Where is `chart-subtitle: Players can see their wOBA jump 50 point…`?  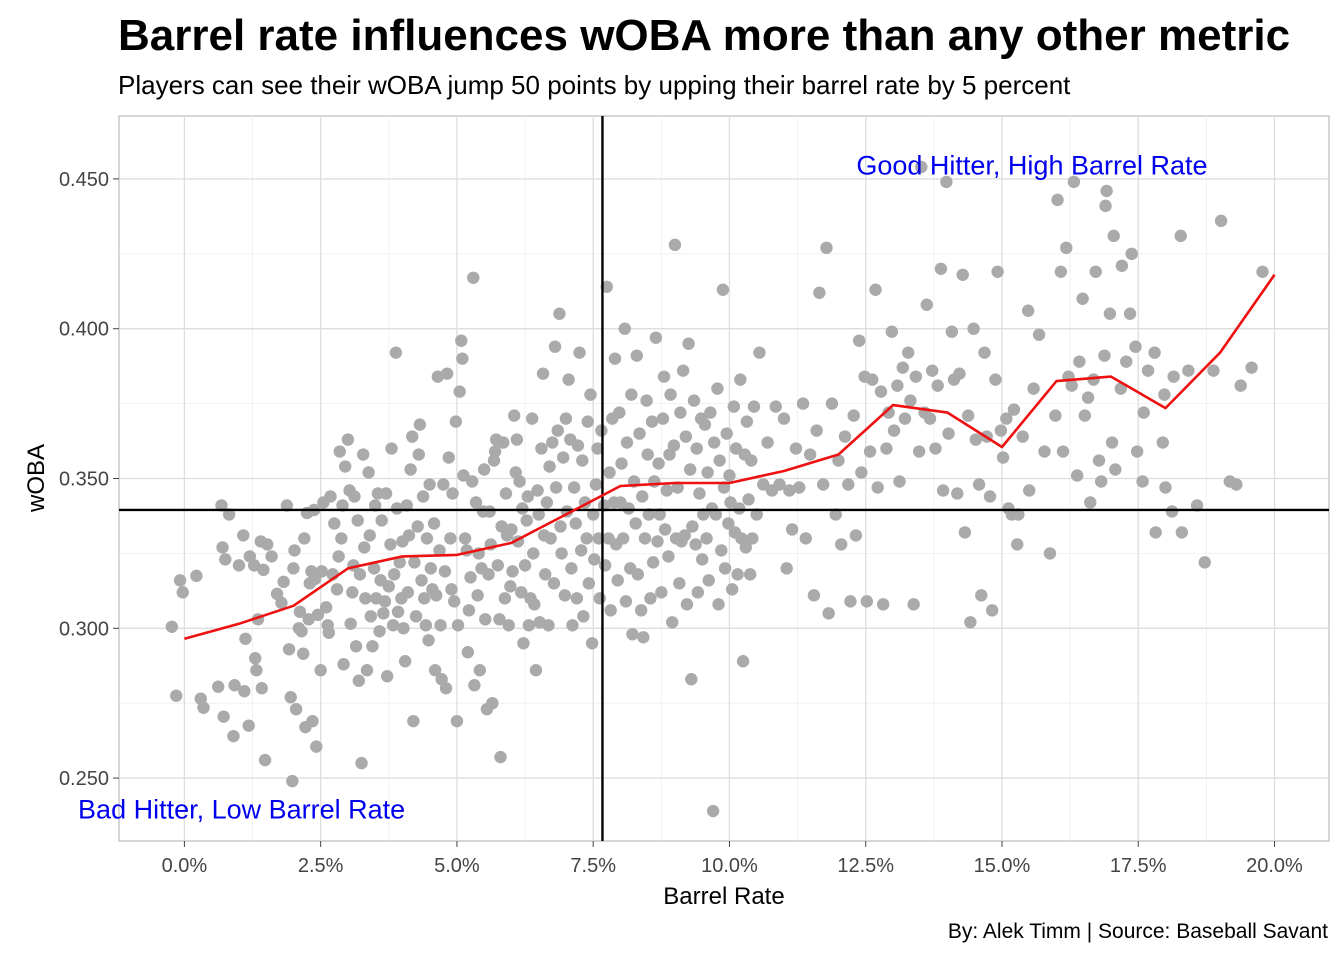
chart-subtitle: Players can see their wOBA jump 50 point… is located at coordinates (594, 85).